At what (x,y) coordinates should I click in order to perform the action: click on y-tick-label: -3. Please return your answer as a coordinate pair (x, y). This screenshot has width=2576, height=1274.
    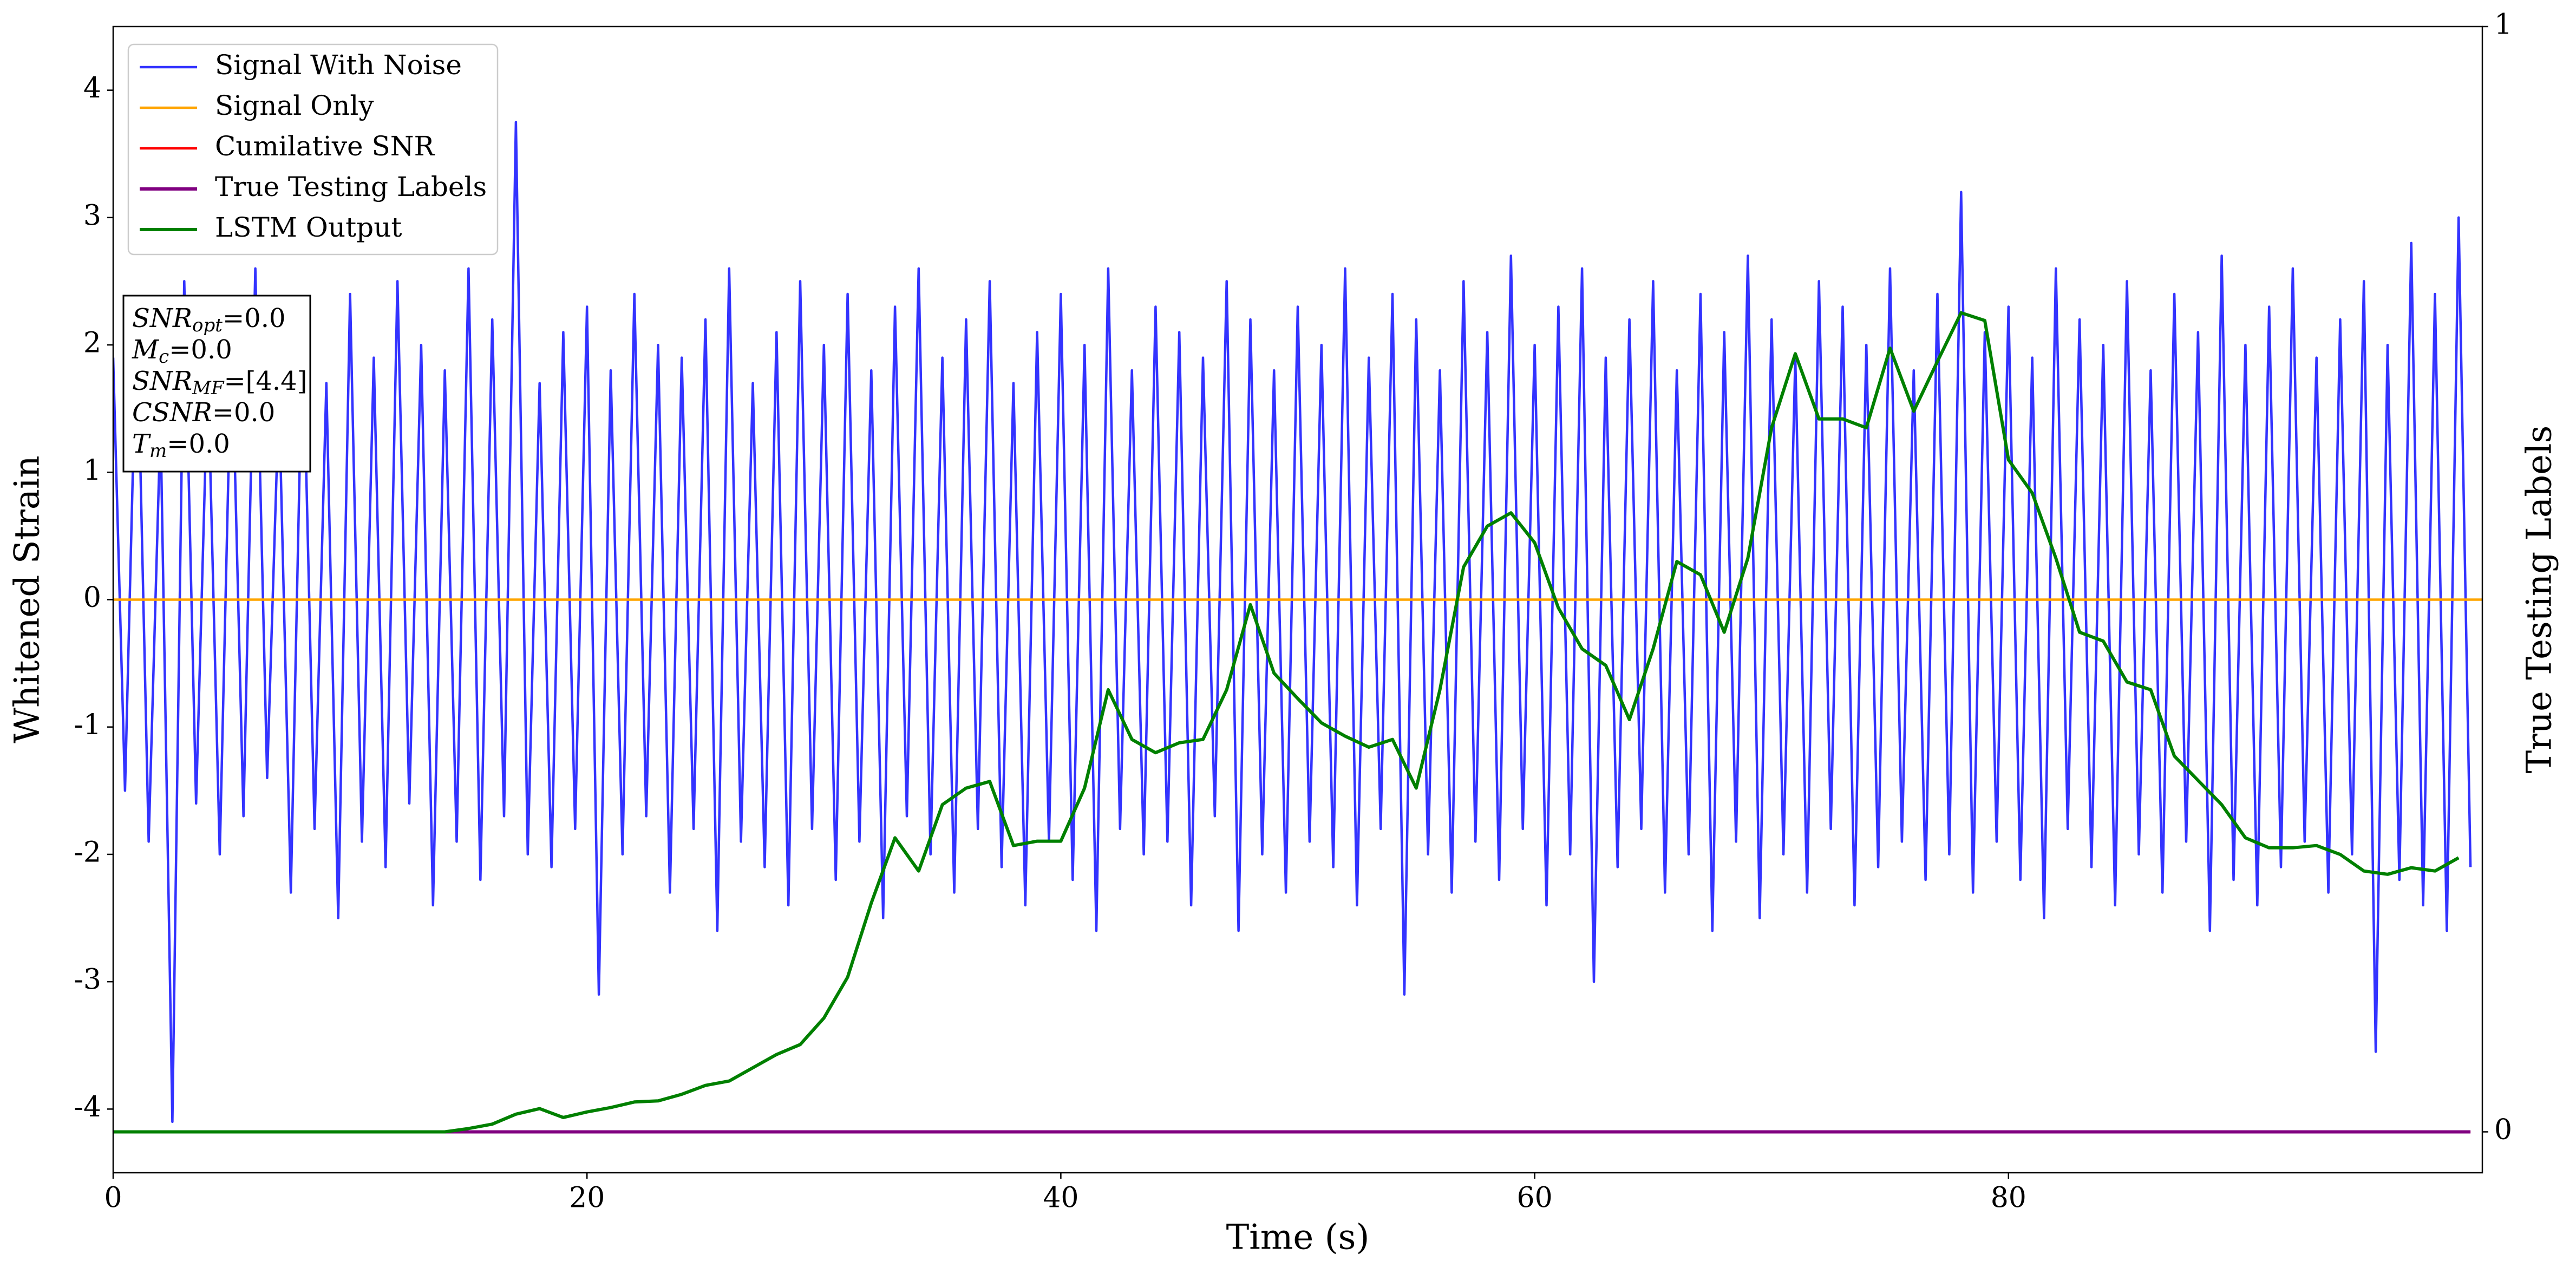
    Looking at the image, I should click on (88, 980).